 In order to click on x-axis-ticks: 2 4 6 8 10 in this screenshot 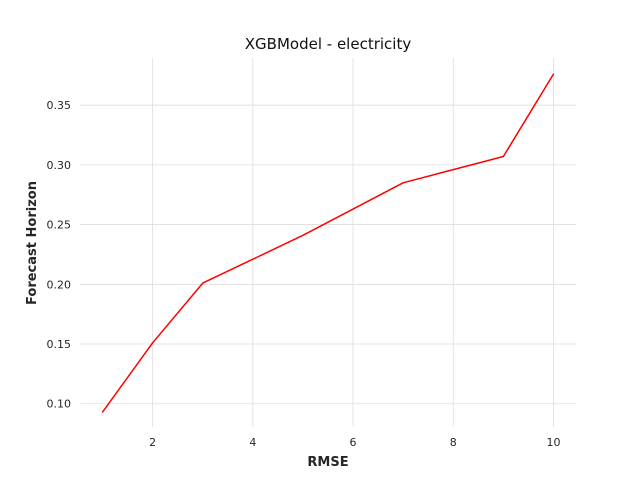, I will do `click(354, 442)`.